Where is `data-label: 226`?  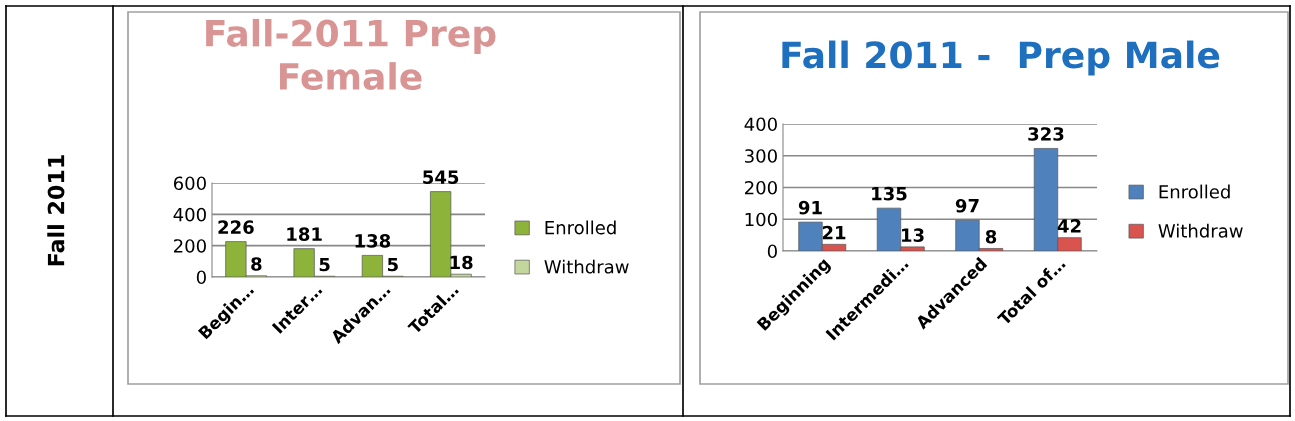
data-label: 226 is located at coordinates (236, 227).